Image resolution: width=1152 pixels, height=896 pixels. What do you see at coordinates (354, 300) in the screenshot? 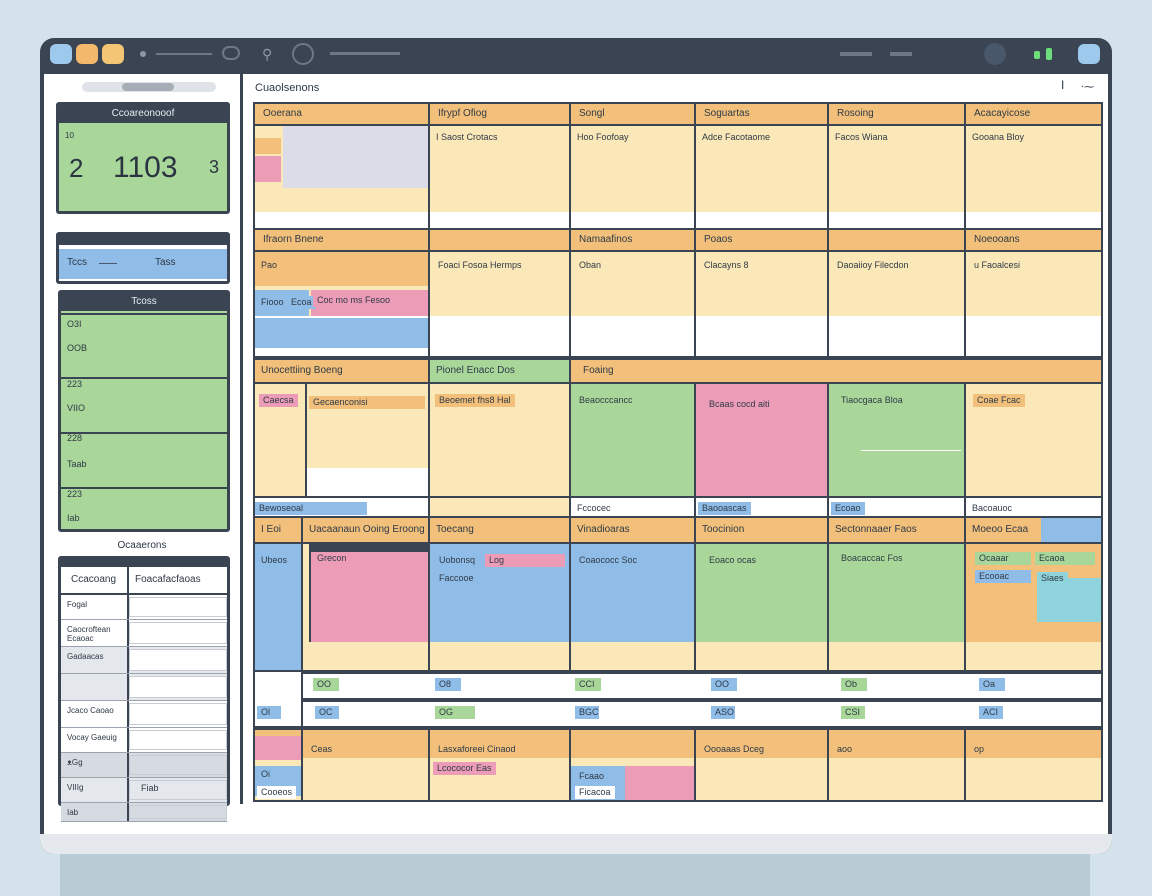
I see `event-tag: Coc mo ms Fesoo` at bounding box center [354, 300].